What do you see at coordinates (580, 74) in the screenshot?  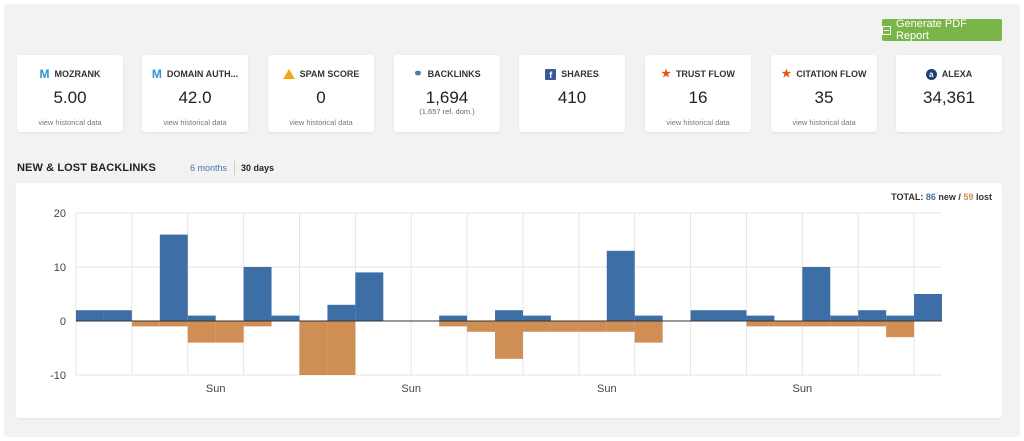 I see `metric-label: SHARES` at bounding box center [580, 74].